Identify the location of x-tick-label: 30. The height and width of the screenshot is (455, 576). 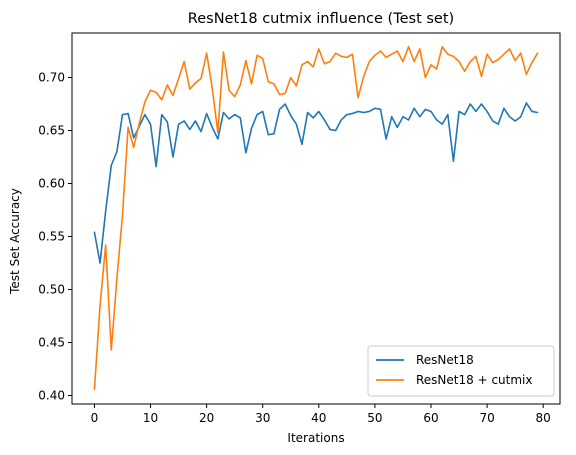
(262, 418).